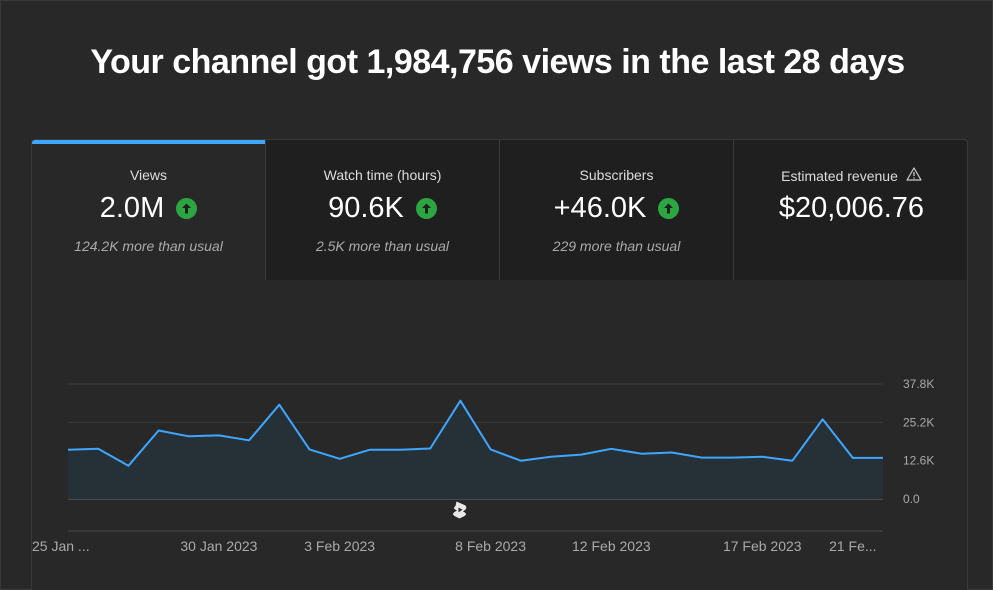 This screenshot has height=590, width=993. I want to click on chart-area, so click(475, 449).